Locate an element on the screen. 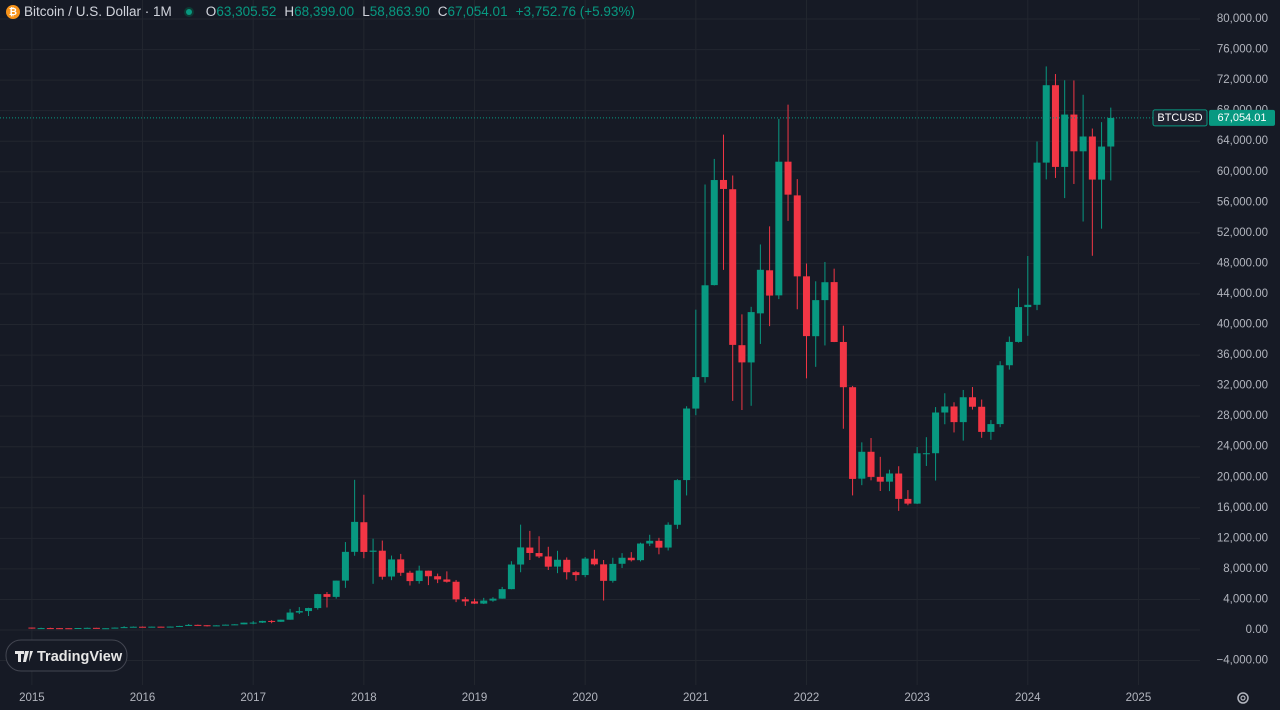 This screenshot has height=710, width=1280. y-tick-label: 4,000.00 is located at coordinates (1245, 599).